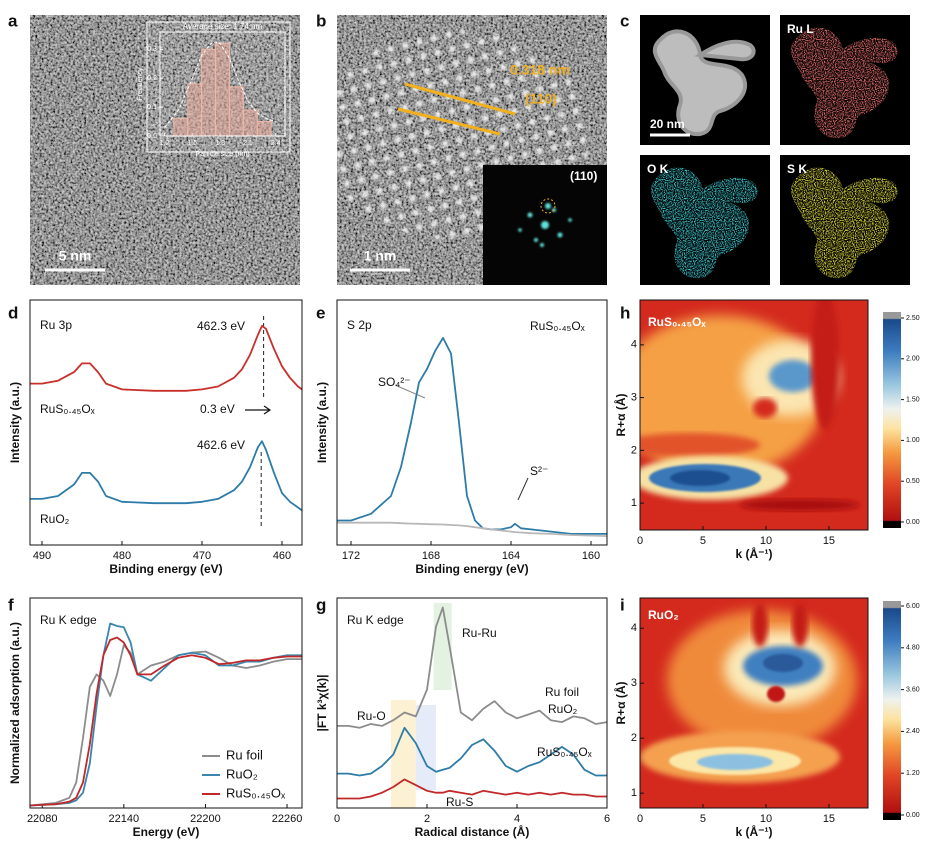 Image resolution: width=932 pixels, height=865 pixels. Describe the element at coordinates (541, 99) in the screenshot. I see `plane-label: (110)` at that location.